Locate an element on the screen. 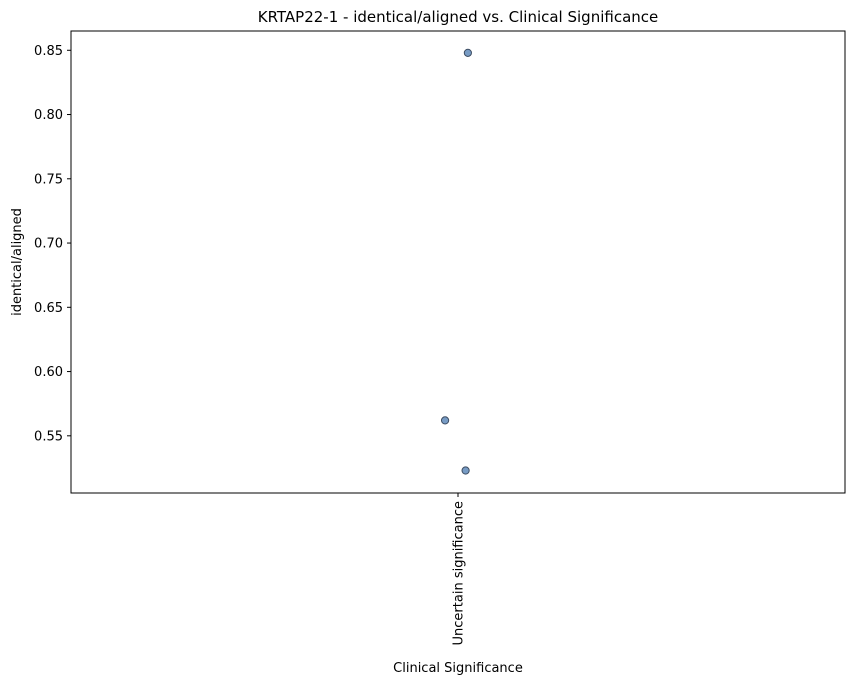 This screenshot has height=686, width=855. y-axis: 0.55 0.60 0.65 0.70 0.75 0.80 0.85 is located at coordinates (52, 244).